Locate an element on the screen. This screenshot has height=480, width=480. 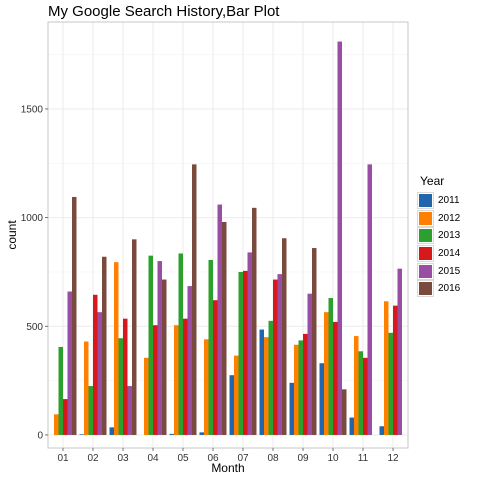
legend-item-2012: 2012 is located at coordinates (439, 218).